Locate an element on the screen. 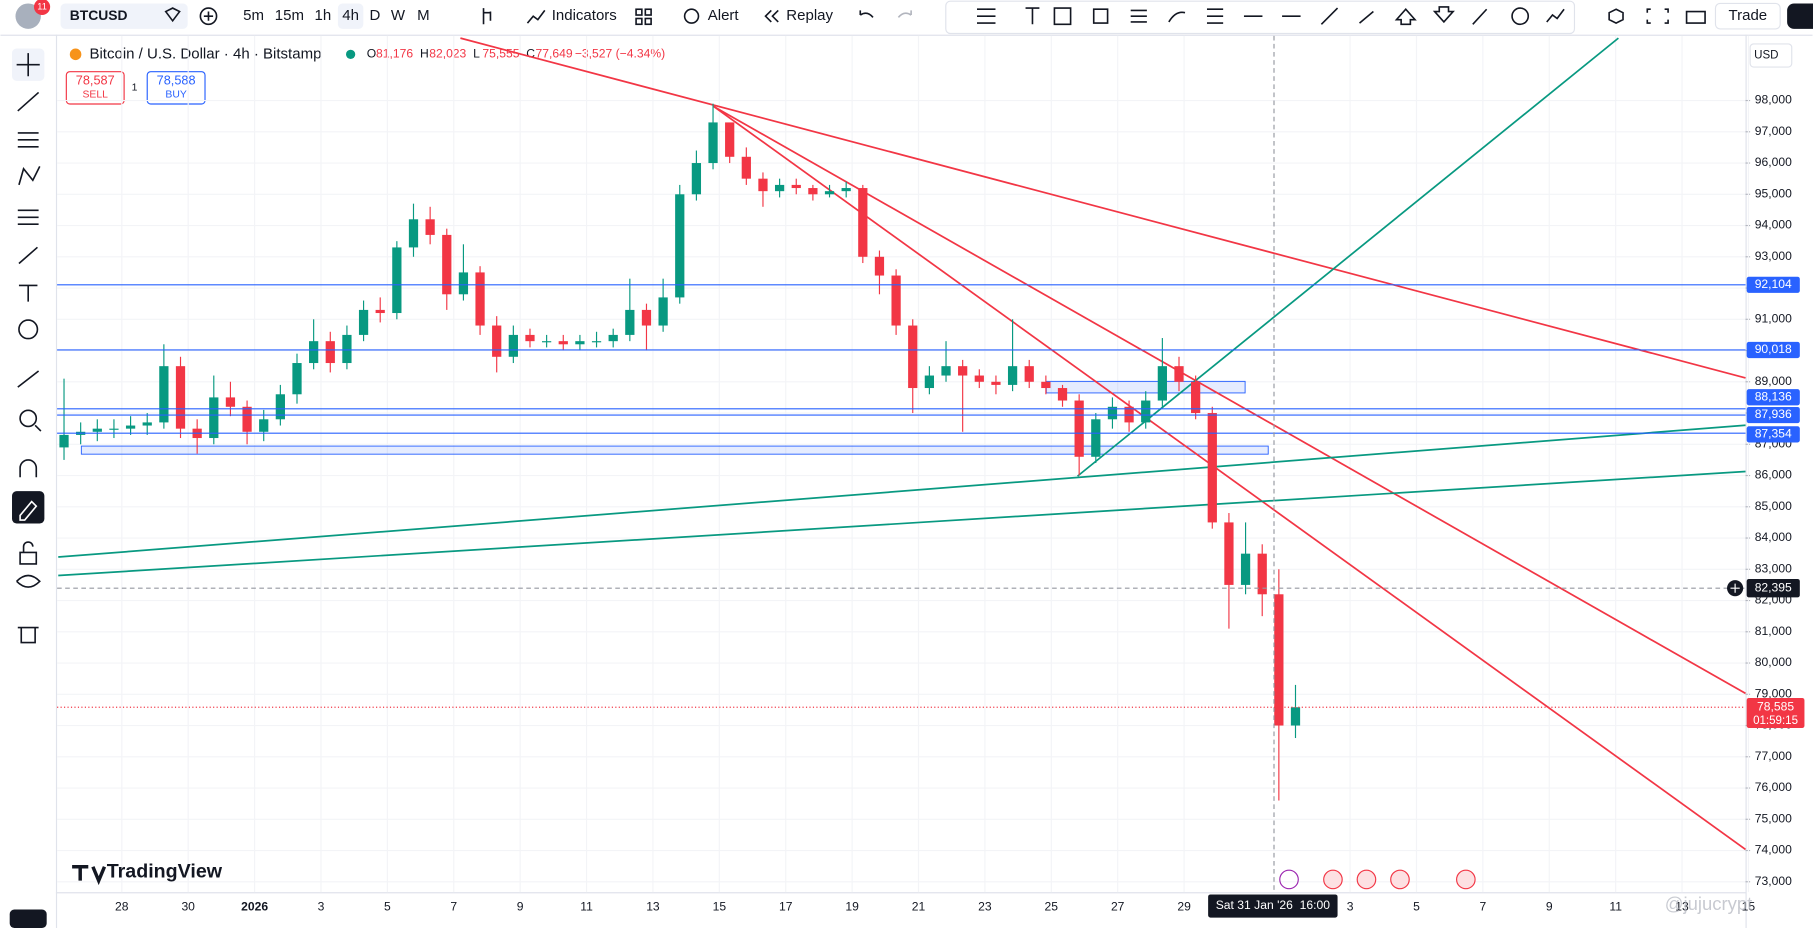  add-icon is located at coordinates (208, 16).